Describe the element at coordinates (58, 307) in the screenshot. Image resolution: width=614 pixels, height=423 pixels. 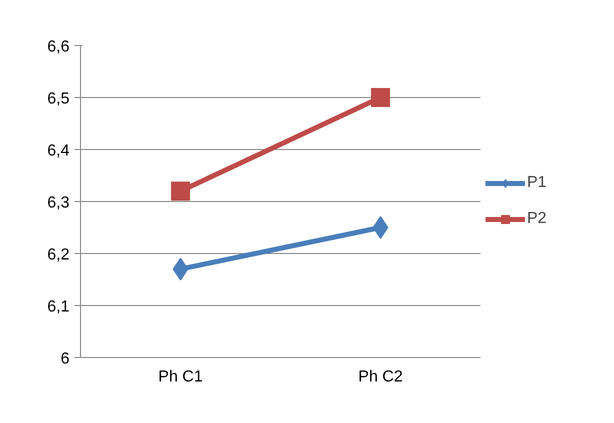
I see `y-tick-label: 6,1` at that location.